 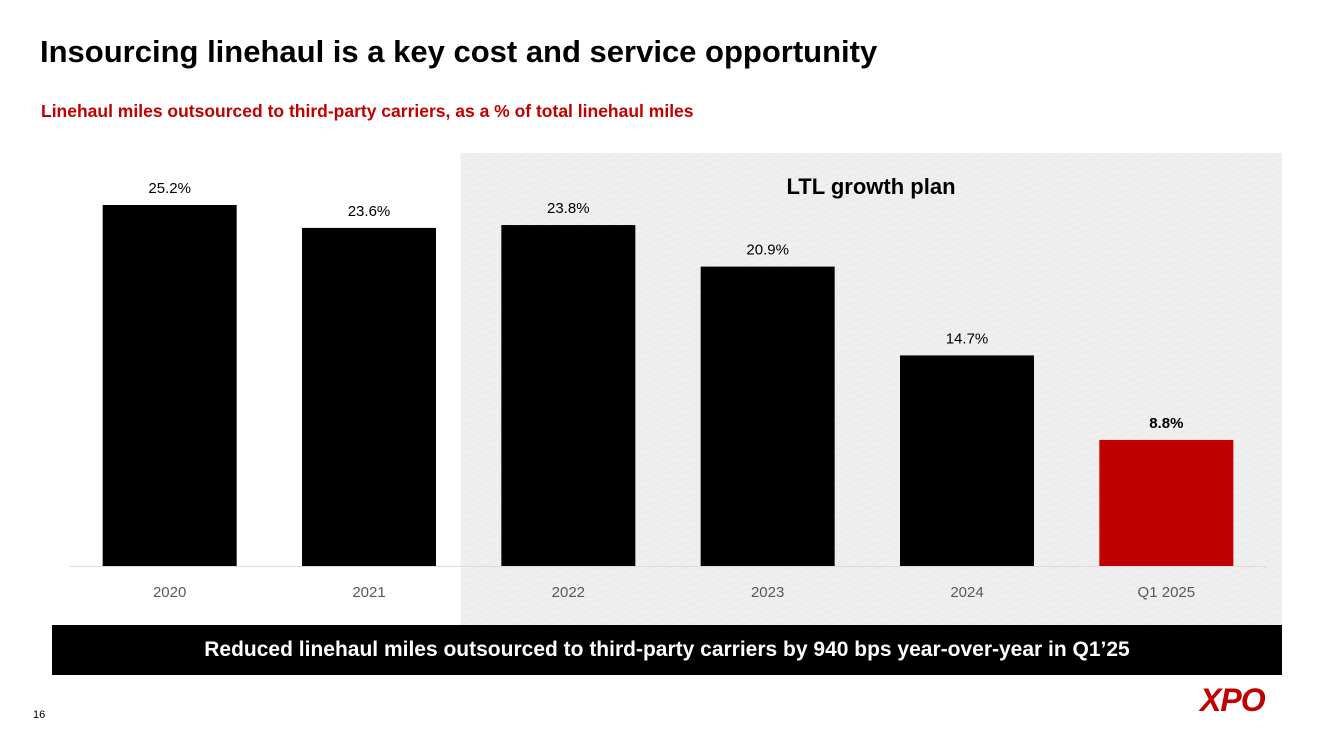 What do you see at coordinates (1166, 502) in the screenshot?
I see `bar-q1-2025` at bounding box center [1166, 502].